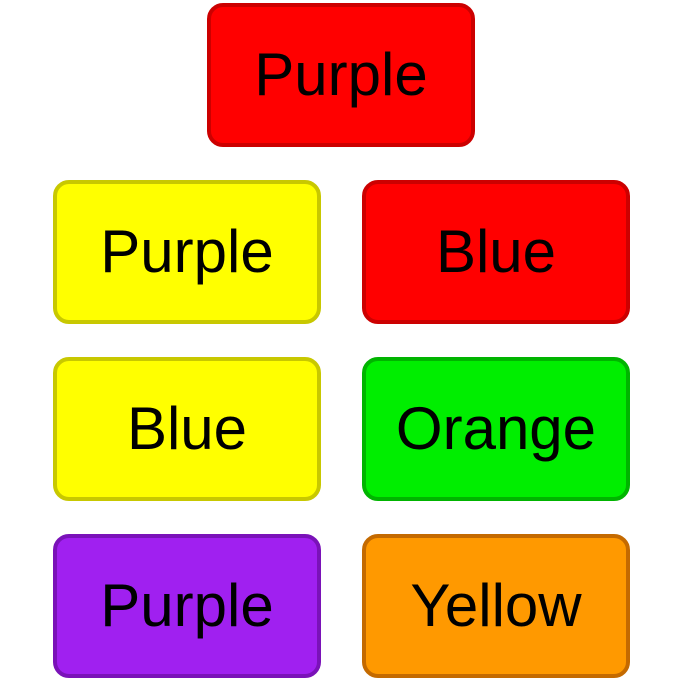 Image resolution: width=684 pixels, height=684 pixels. I want to click on option-label-2: Blue, so click(496, 251).